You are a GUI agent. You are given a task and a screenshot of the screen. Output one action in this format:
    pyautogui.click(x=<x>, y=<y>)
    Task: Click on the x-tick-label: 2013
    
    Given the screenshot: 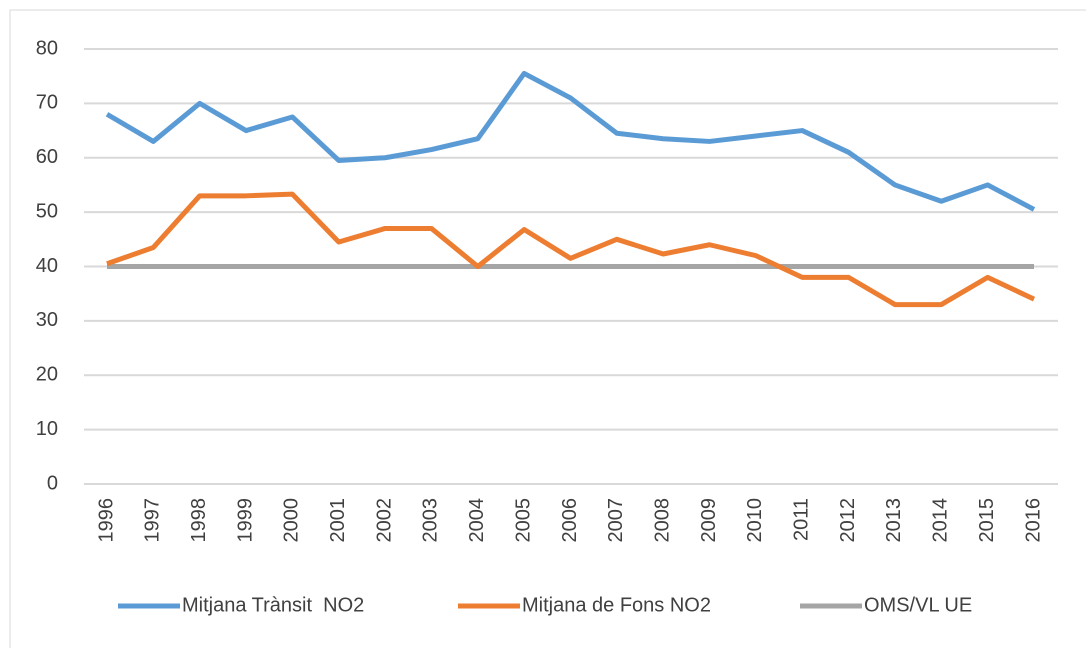 What is the action you would take?
    pyautogui.click(x=894, y=520)
    